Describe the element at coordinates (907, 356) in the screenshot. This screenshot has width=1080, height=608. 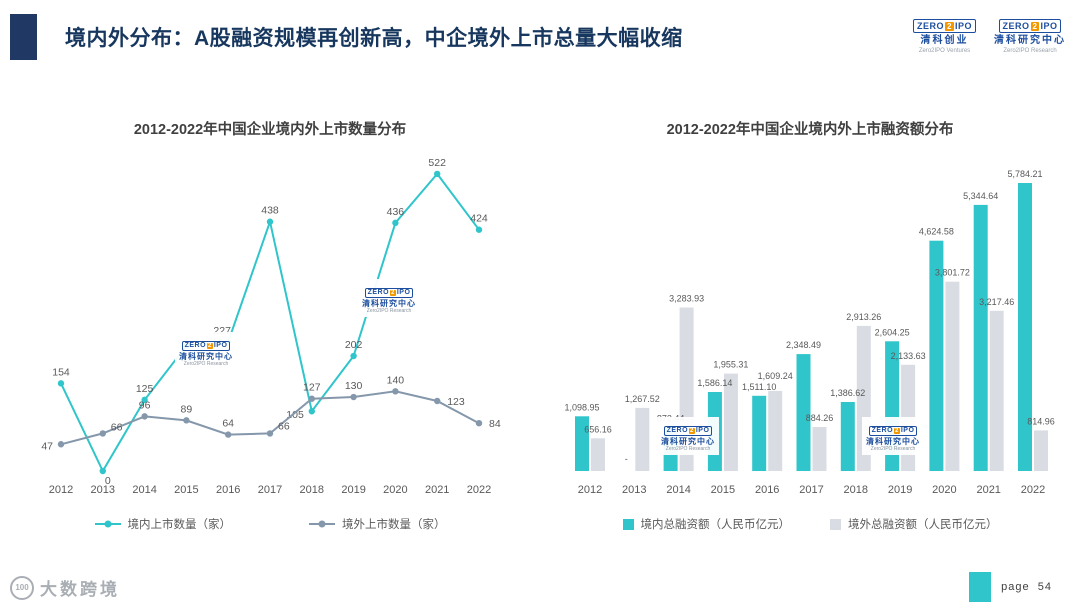
I see `data-label: 2,133.63` at that location.